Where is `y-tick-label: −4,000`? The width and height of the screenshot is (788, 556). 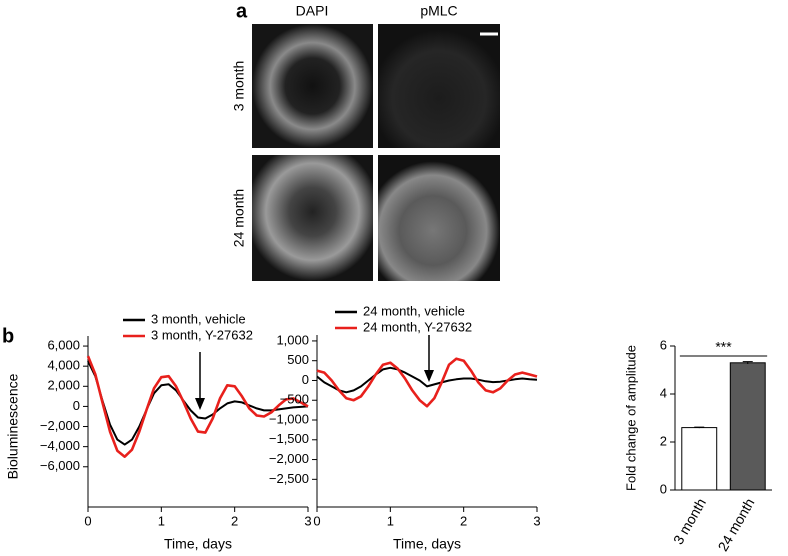
y-tick-label: −4,000 is located at coordinates (60, 445).